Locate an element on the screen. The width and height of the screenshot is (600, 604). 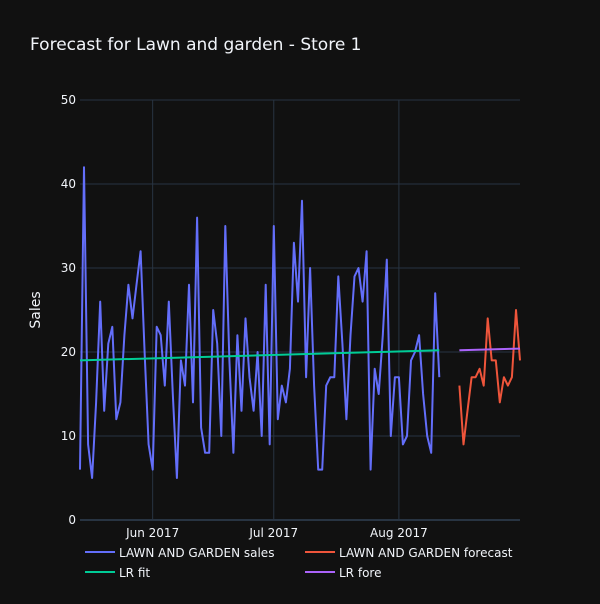
legend-item: LR fore is located at coordinates (343, 573).